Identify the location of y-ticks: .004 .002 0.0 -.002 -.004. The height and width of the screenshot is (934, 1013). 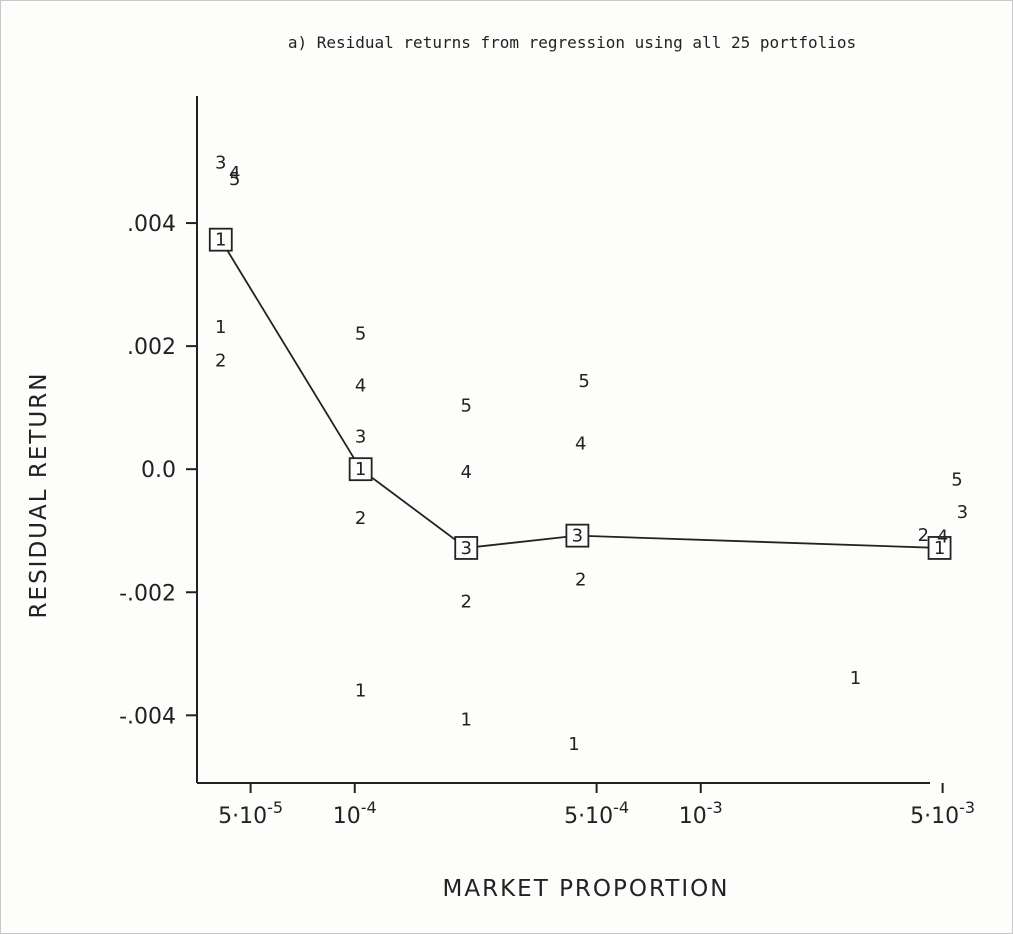
(158, 470).